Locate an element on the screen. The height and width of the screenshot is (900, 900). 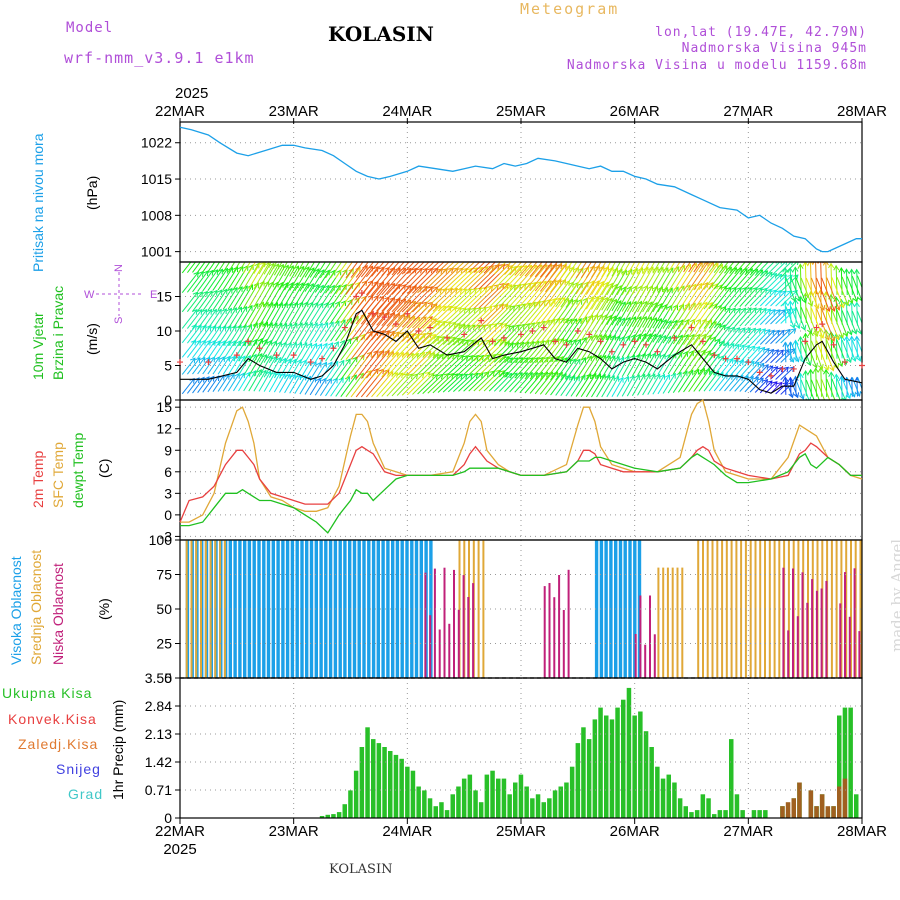
legend-snow: Snijeg is located at coordinates (78, 769).